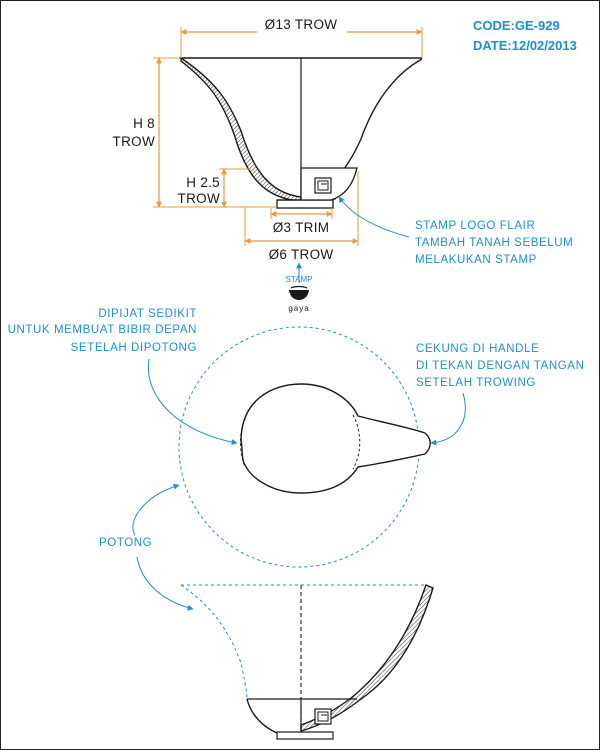 Image resolution: width=600 pixels, height=750 pixels. What do you see at coordinates (448, 419) in the screenshot?
I see `handle-note-arrow` at bounding box center [448, 419].